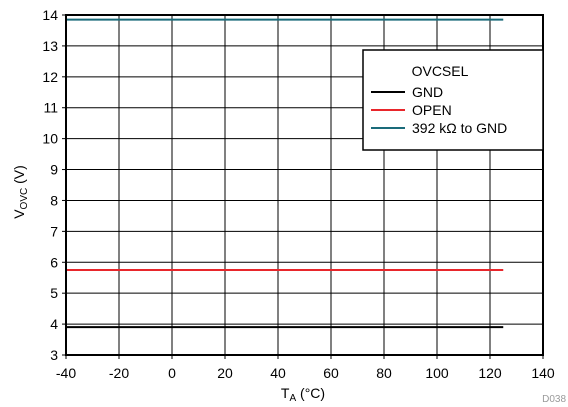  Describe the element at coordinates (432, 110) in the screenshot. I see `legend-label: OPEN` at that location.